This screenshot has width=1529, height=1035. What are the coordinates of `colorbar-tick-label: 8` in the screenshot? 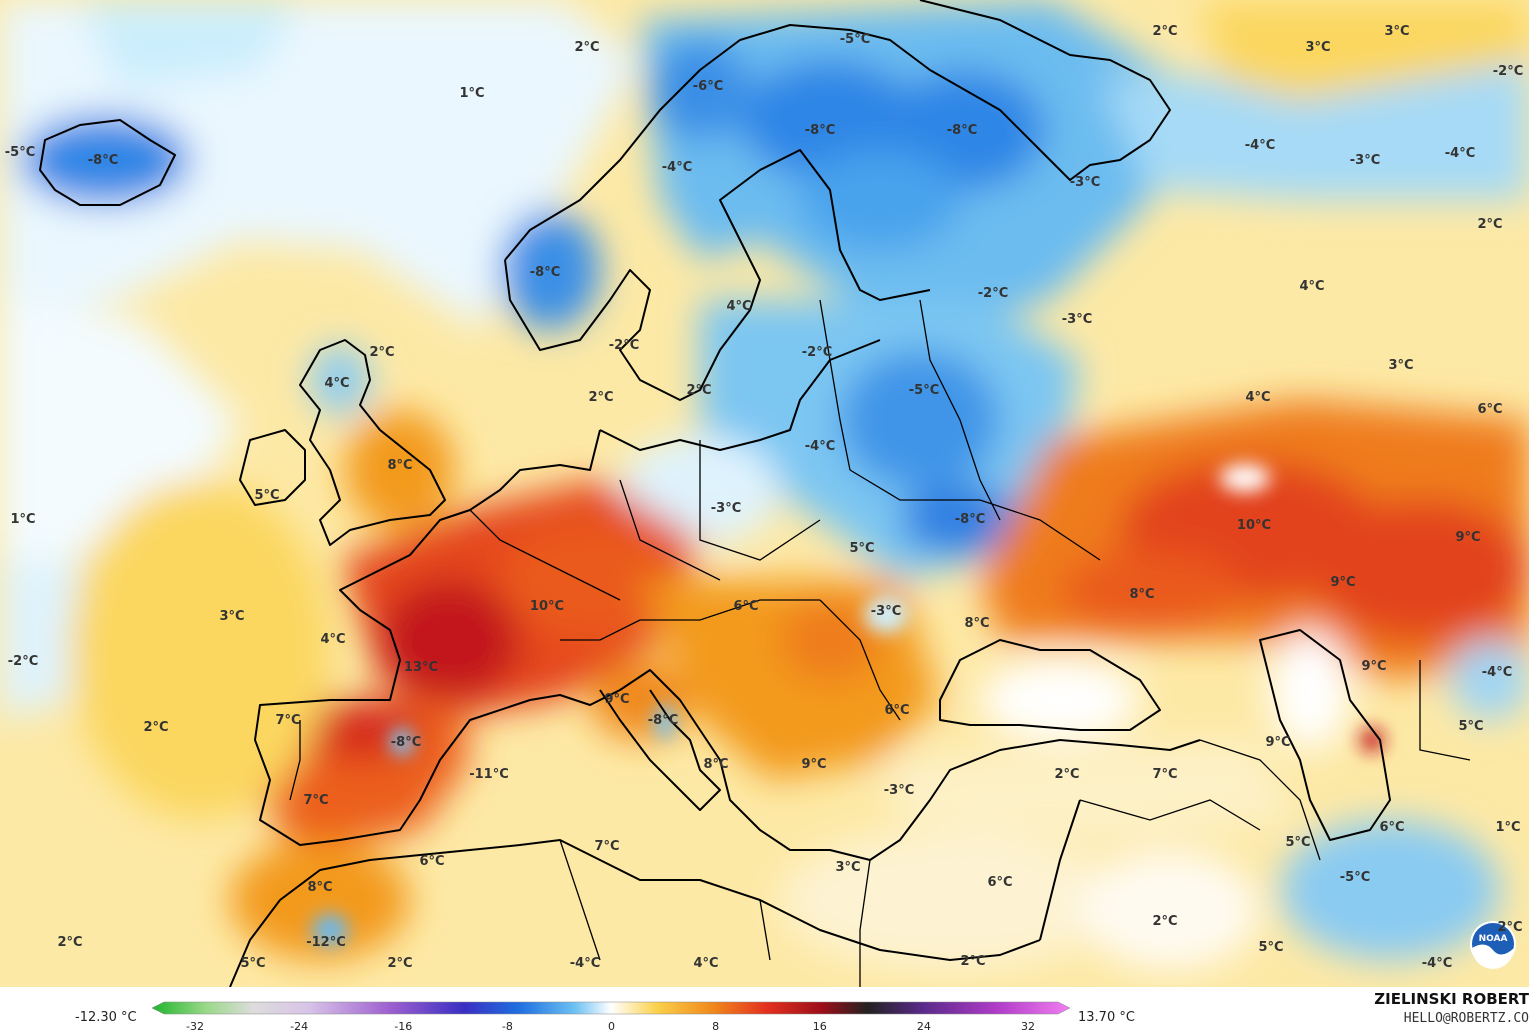 It's located at (715, 1026).